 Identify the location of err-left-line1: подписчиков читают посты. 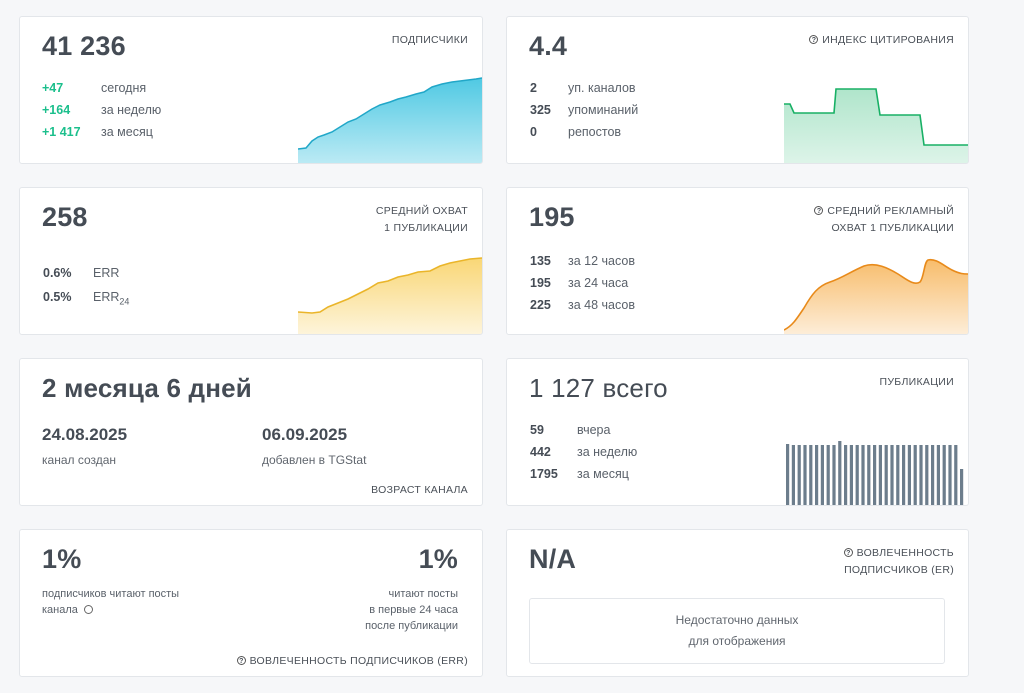
(111, 594).